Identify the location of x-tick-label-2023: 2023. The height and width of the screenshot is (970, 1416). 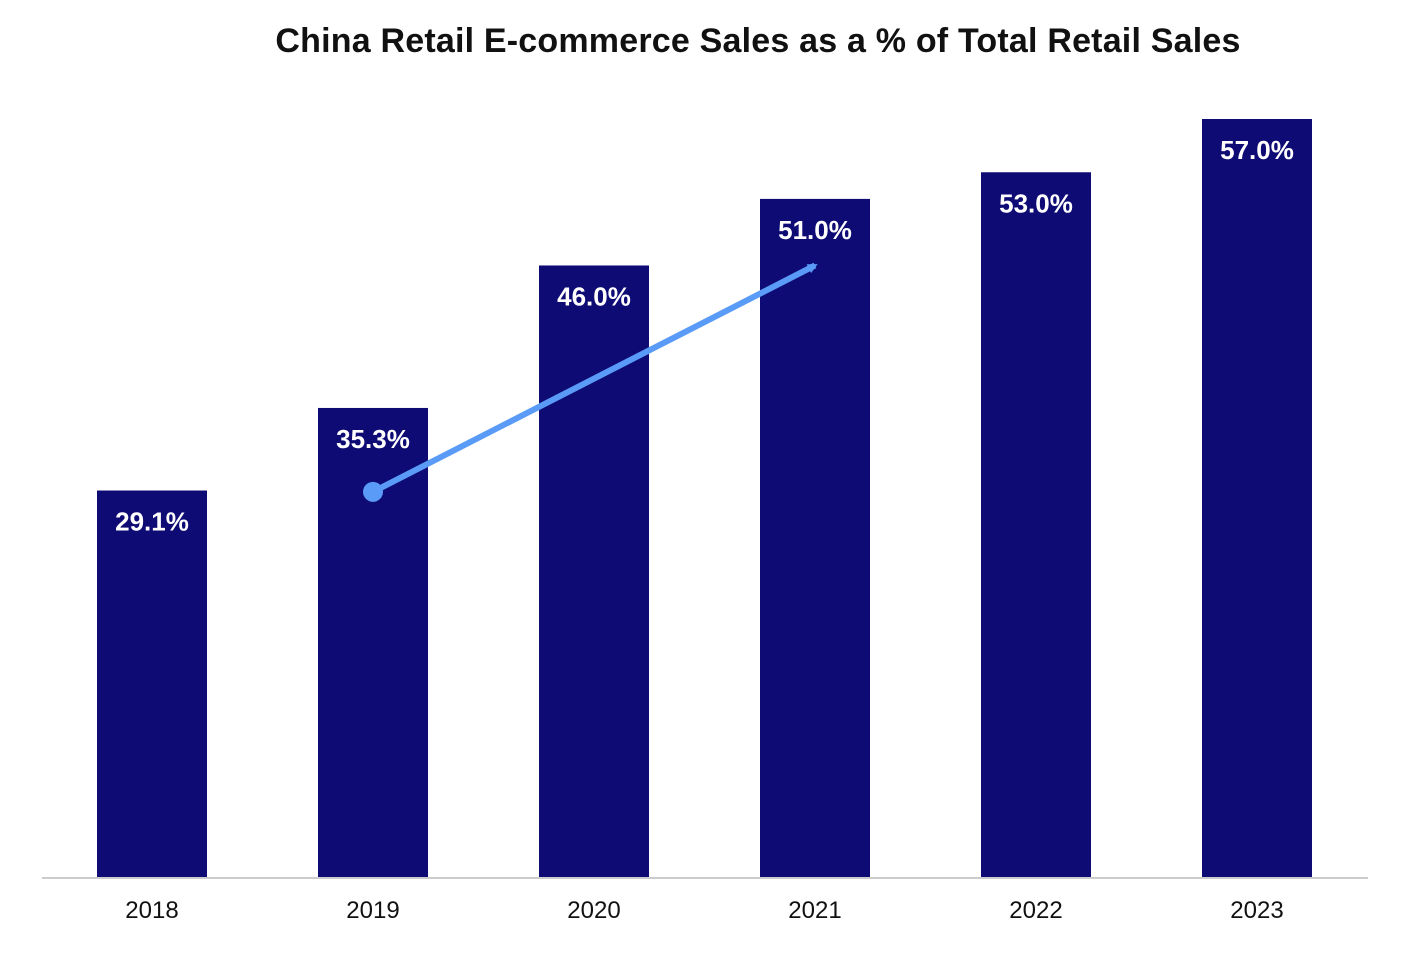
(1256, 910).